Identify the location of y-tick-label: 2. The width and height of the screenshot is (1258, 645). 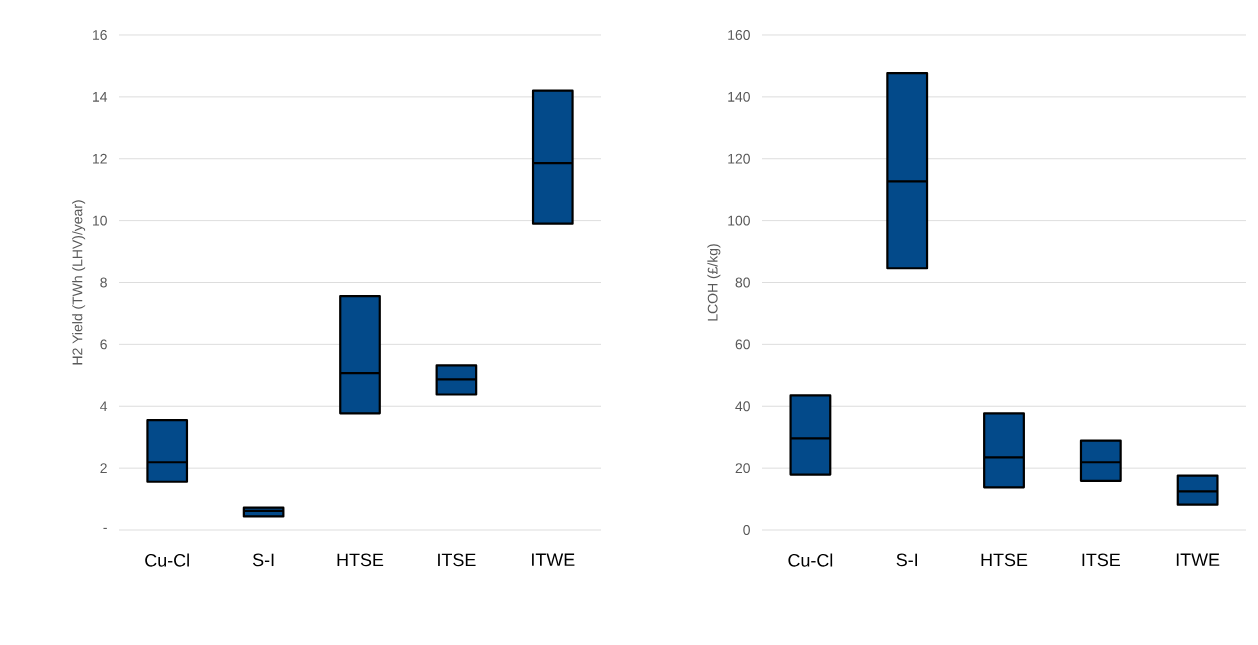
(103, 468).